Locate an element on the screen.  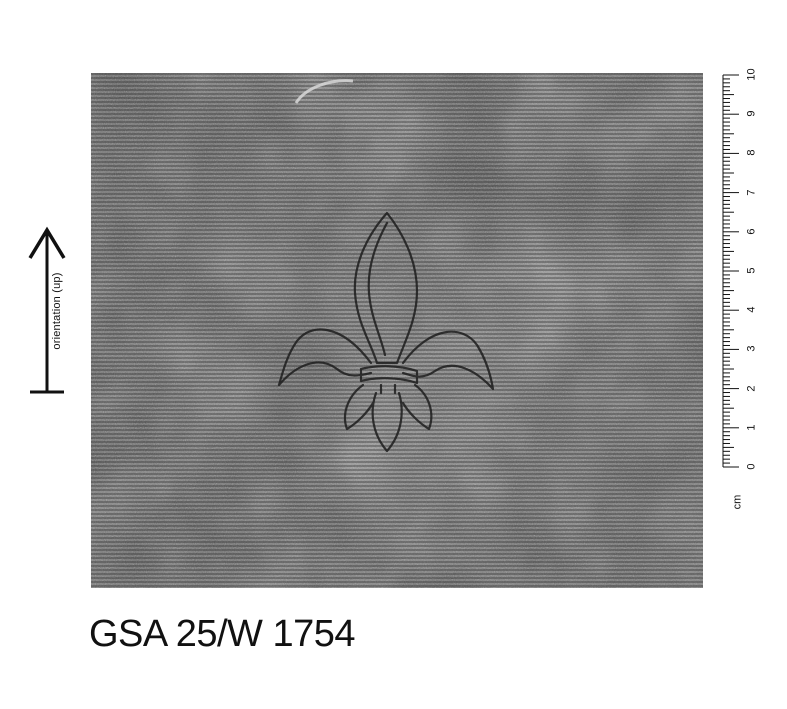
ruler-number: 3 is located at coordinates (751, 348).